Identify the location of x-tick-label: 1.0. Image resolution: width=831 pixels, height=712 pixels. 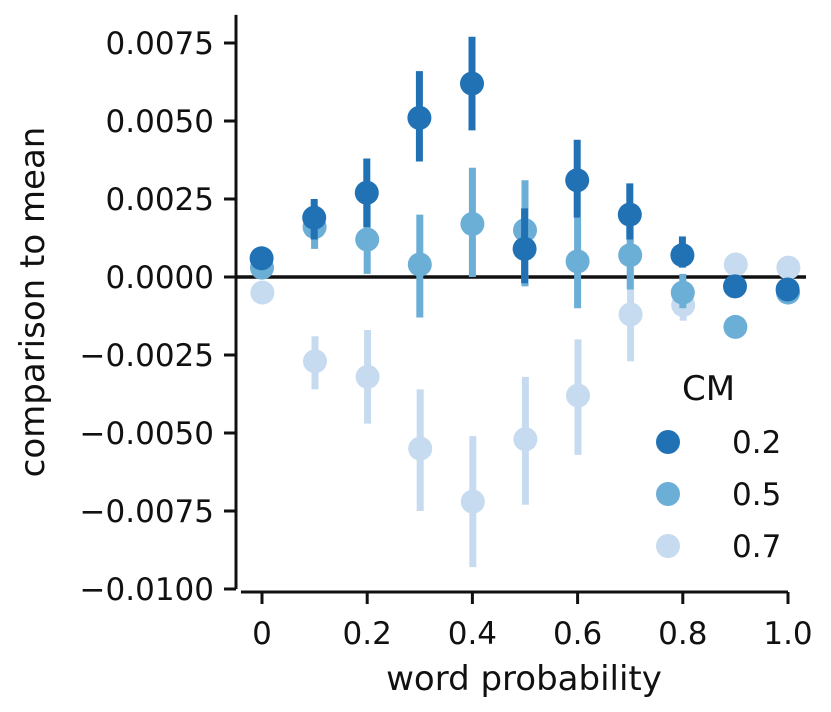
(787, 634).